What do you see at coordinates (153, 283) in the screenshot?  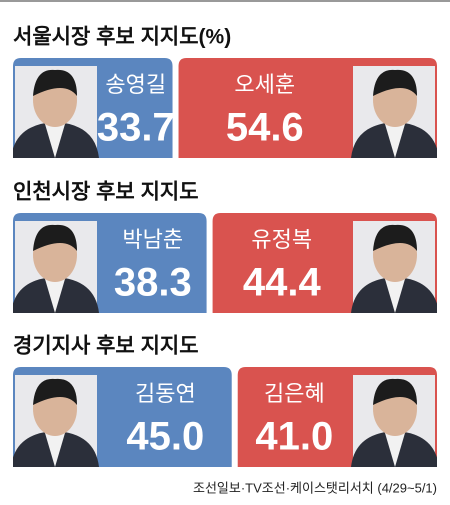 I see `value-label: 38.3` at bounding box center [153, 283].